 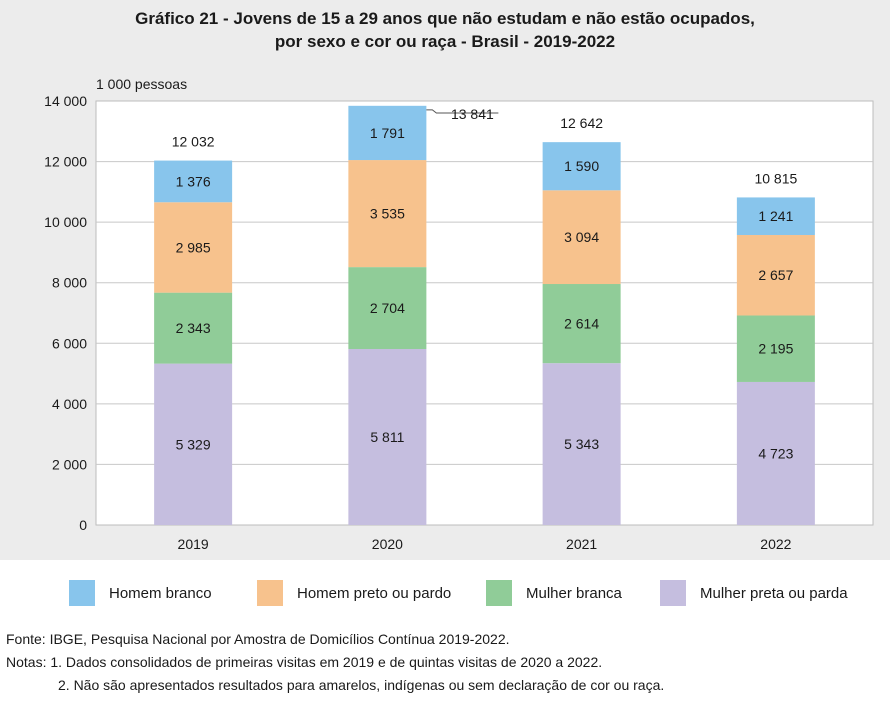 I want to click on y-tick-label: 0, so click(x=83, y=525).